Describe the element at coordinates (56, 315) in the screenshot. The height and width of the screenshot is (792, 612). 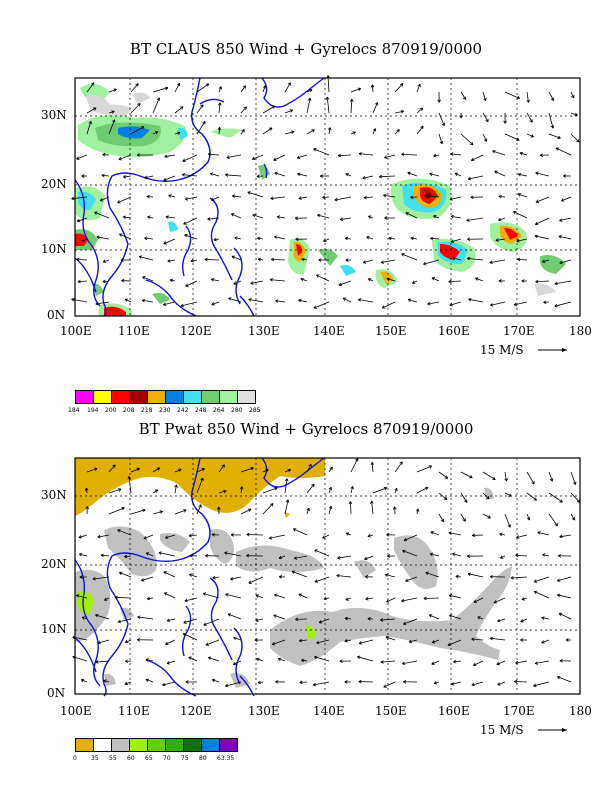
I see `lat-label: 0N` at that location.